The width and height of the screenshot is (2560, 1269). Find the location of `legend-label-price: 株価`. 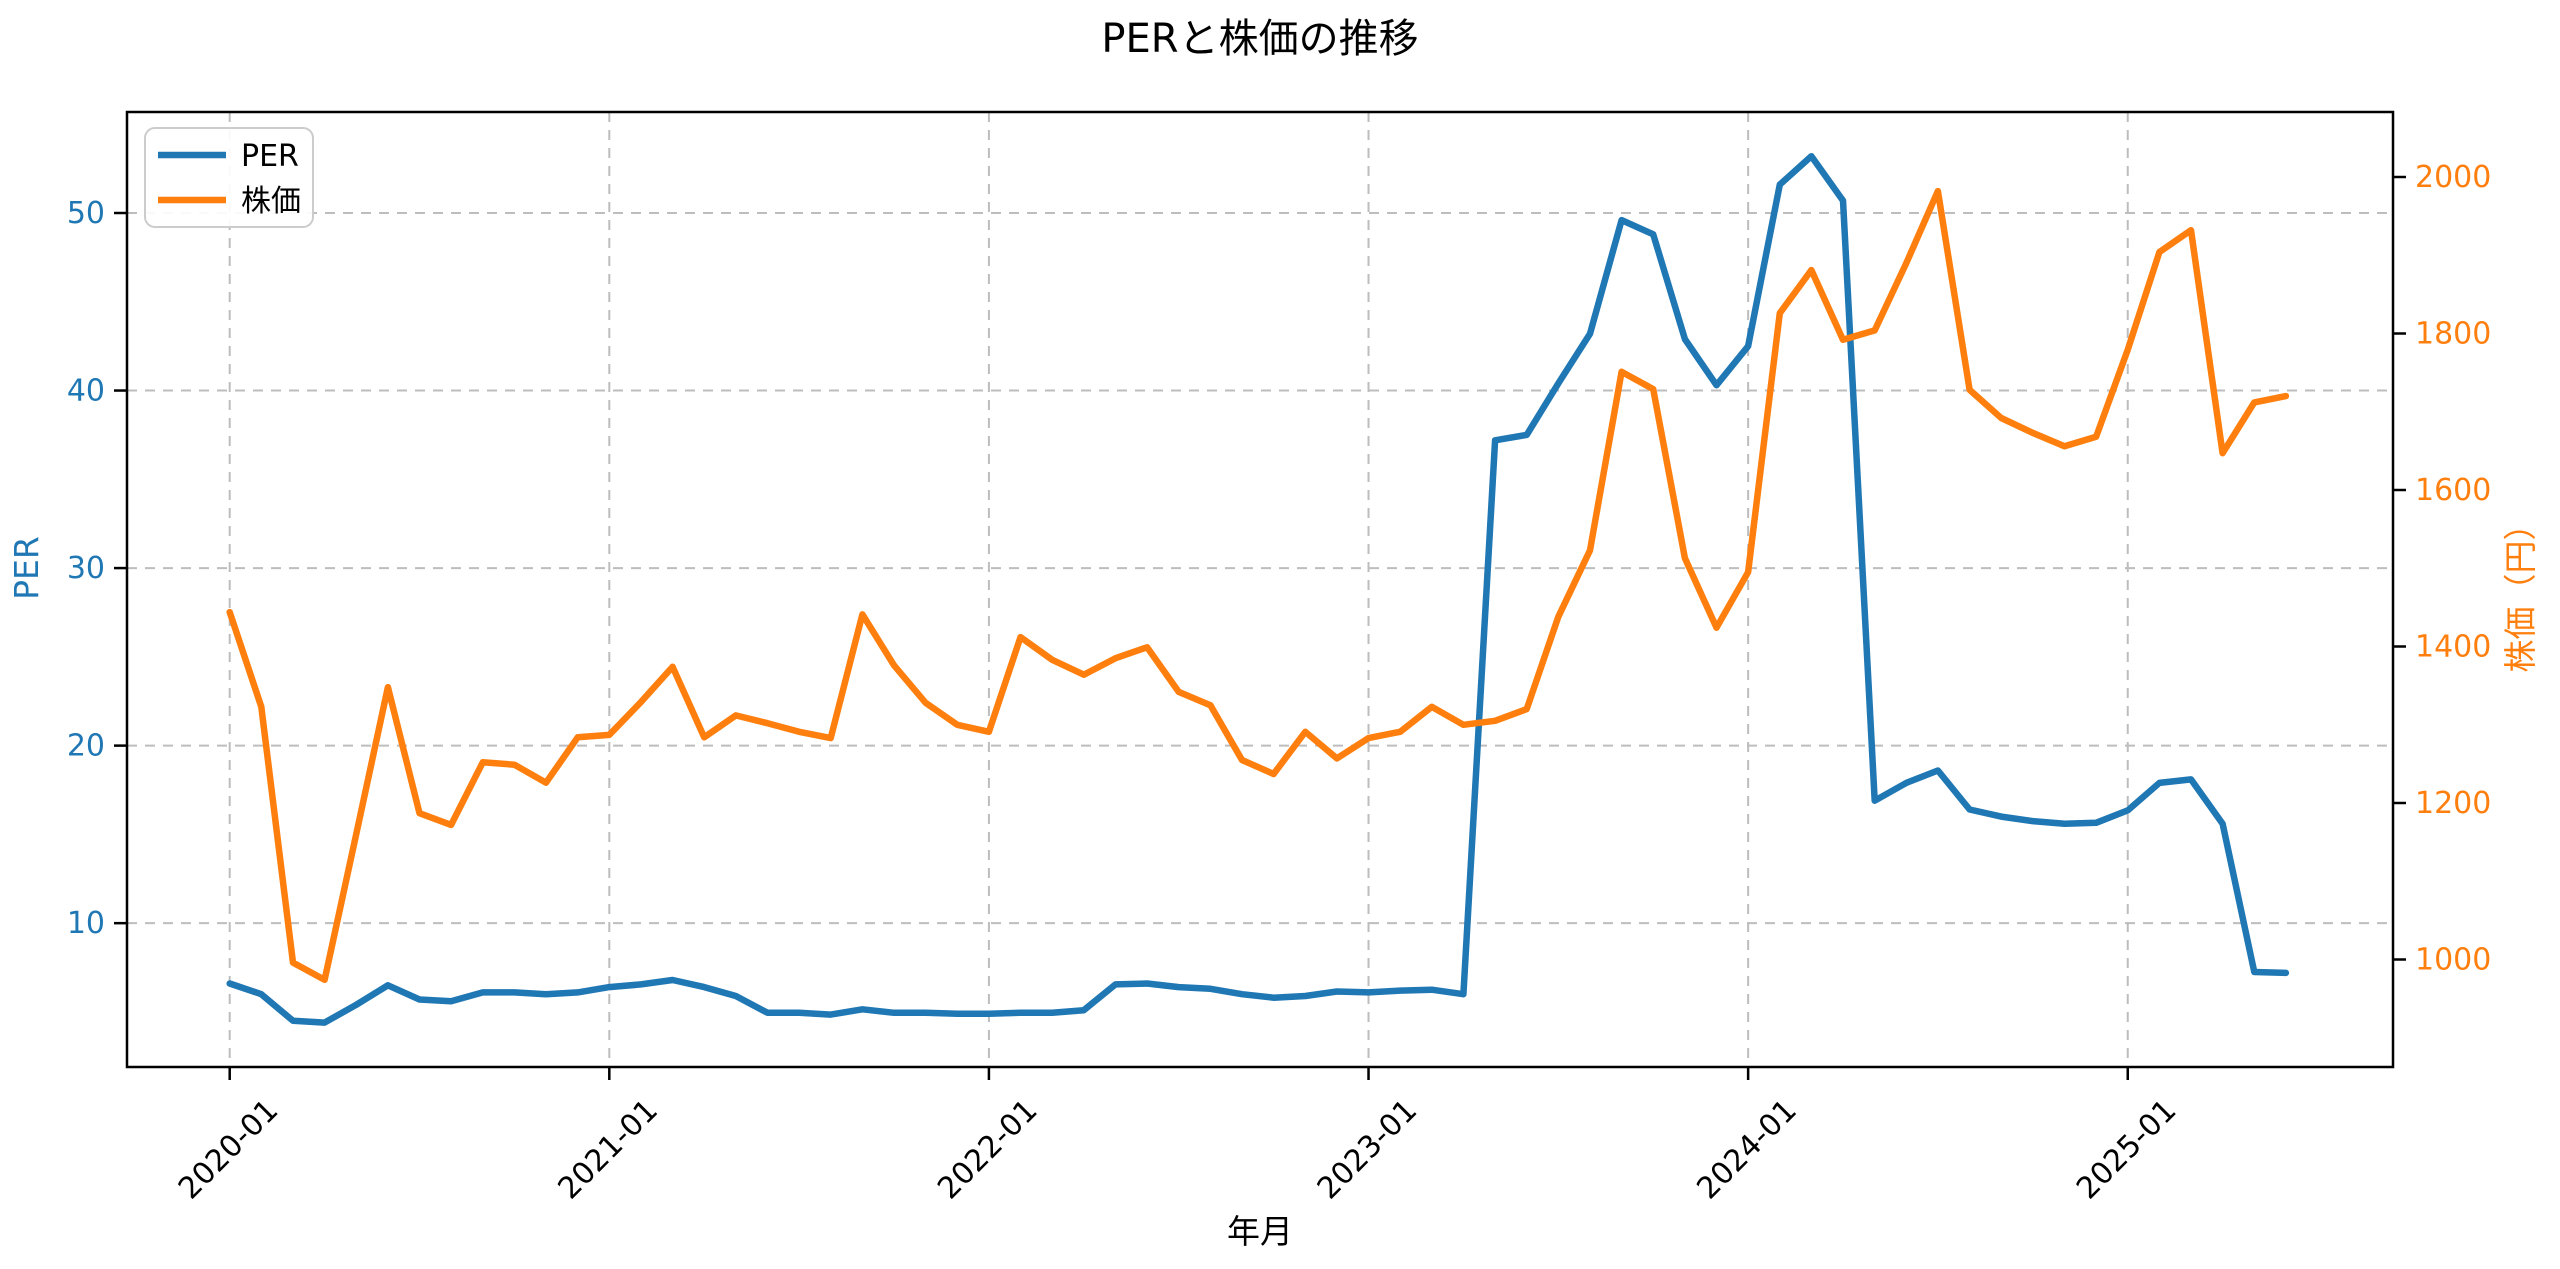

legend-label-price: 株価 is located at coordinates (271, 201).